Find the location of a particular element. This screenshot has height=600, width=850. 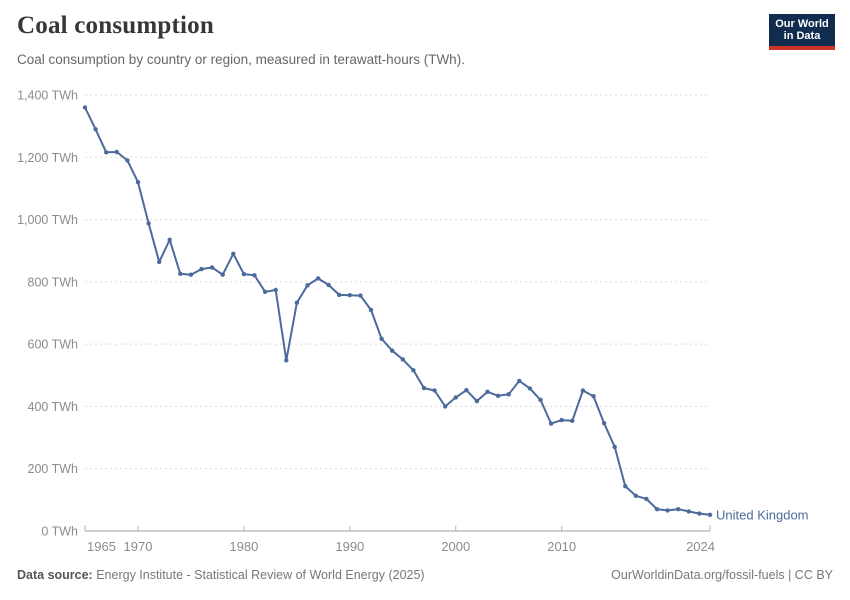

credit-link: OurWorldinData.org/fossil-fuels | CC BY is located at coordinates (722, 575).